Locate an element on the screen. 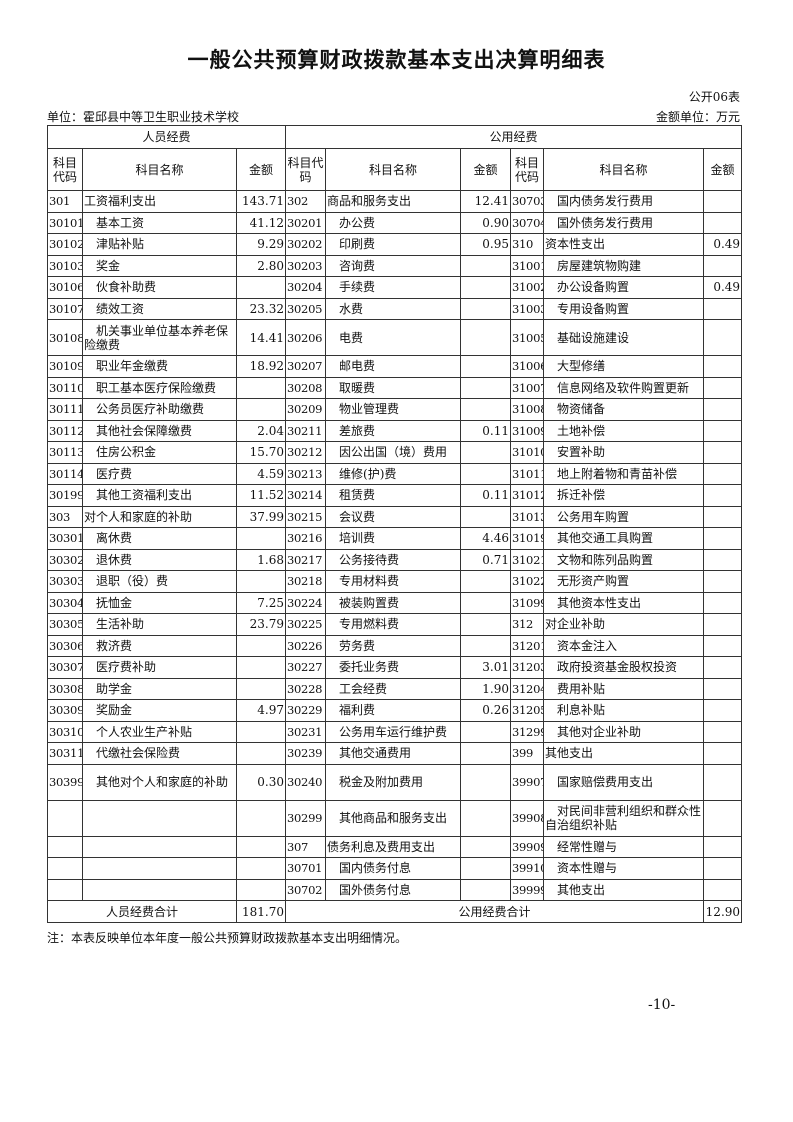 This screenshot has height=1122, width=793. subject-name: 退休费 is located at coordinates (159, 559).